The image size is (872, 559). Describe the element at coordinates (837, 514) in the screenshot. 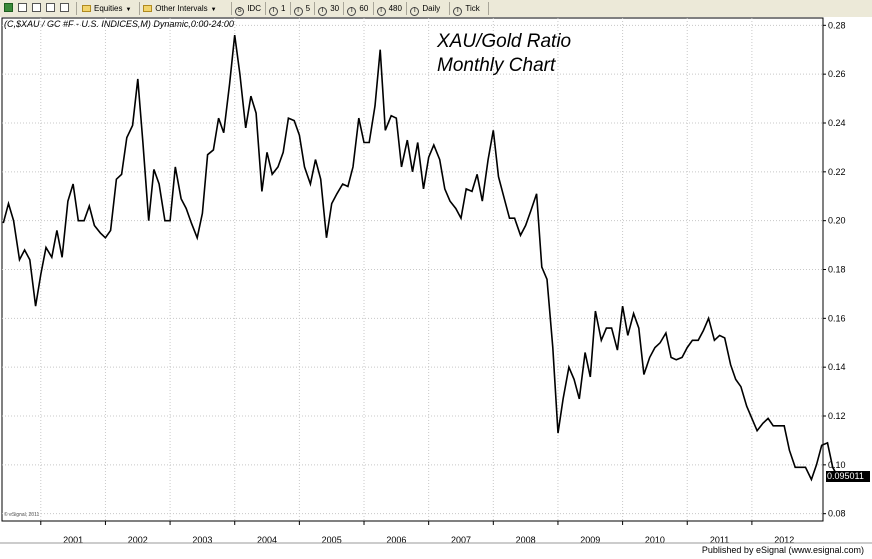

I see `y-tick-label: 0.08` at that location.